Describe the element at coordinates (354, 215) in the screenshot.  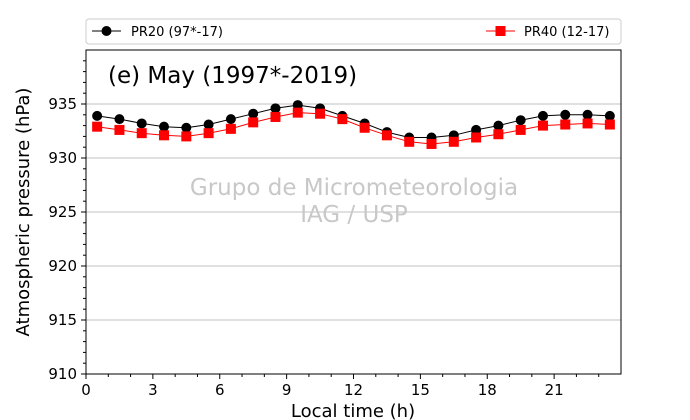
I see `watermark-line-2: IAG / USP` at that location.